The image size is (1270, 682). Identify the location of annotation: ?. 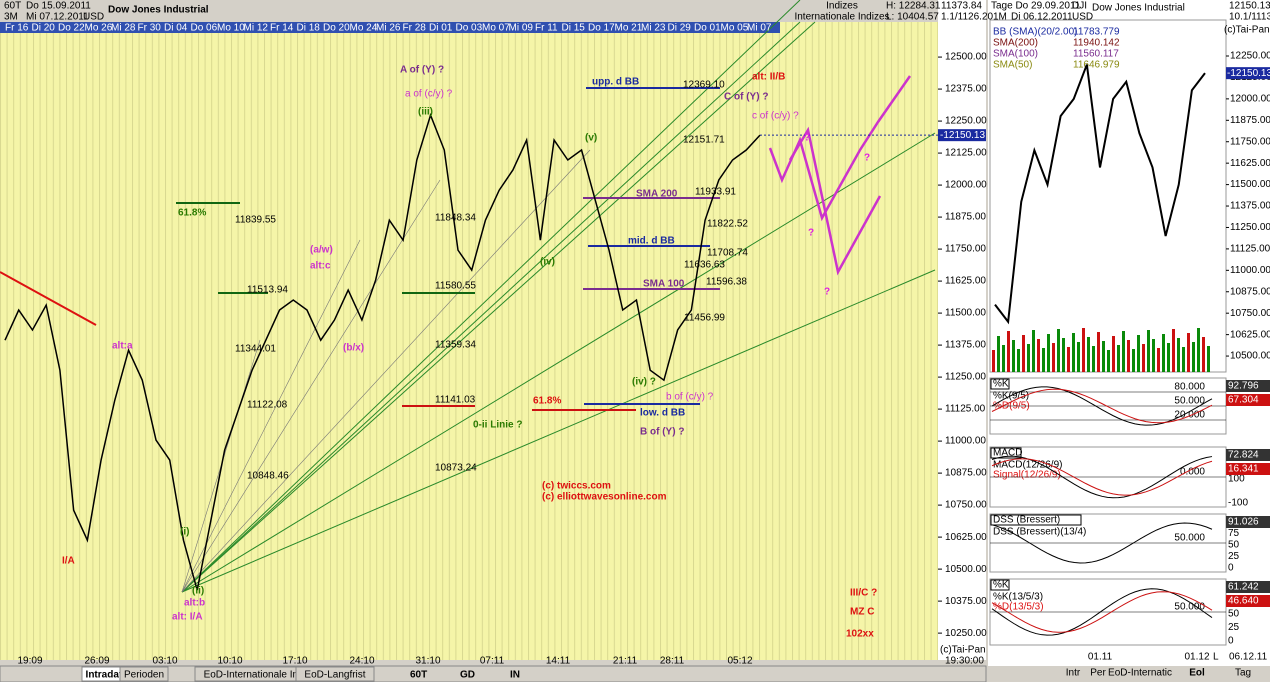
(811, 233).